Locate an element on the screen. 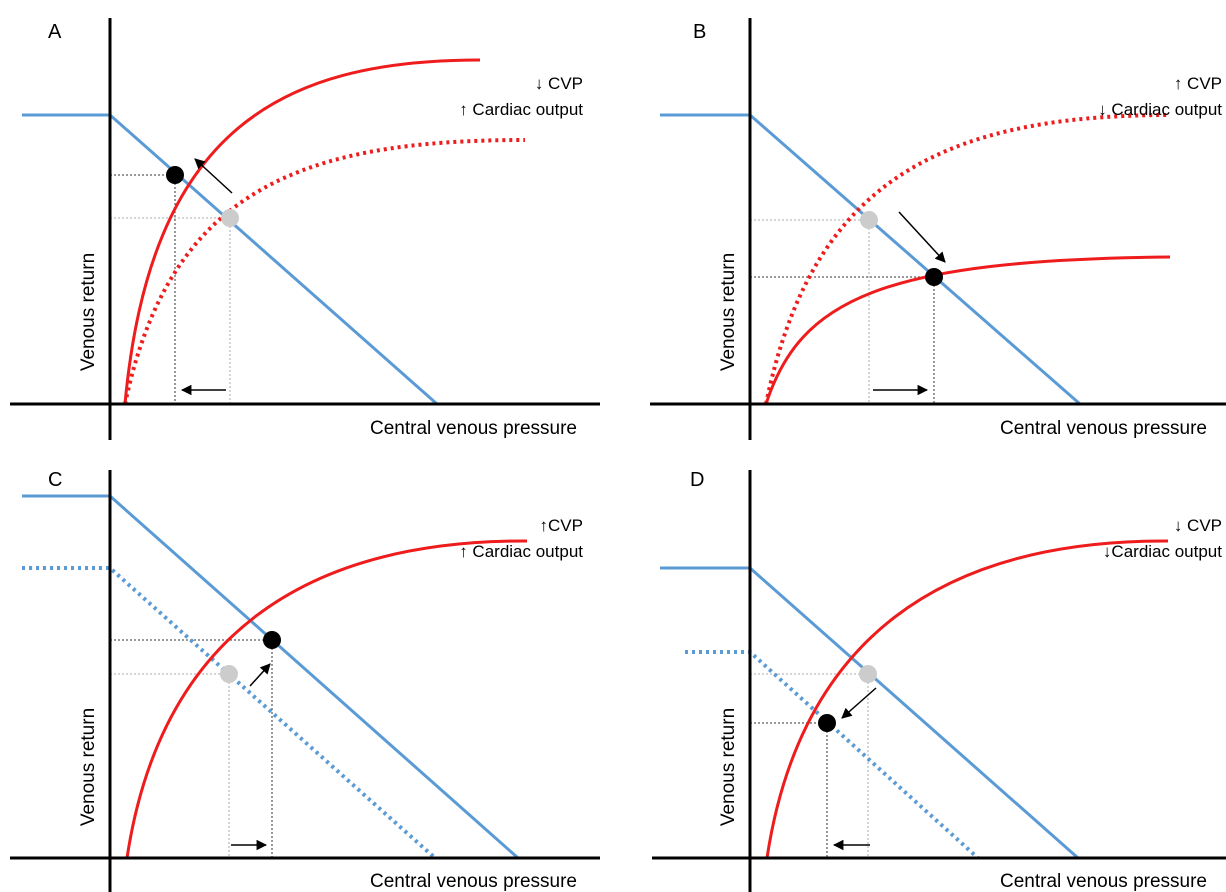 This screenshot has width=1226, height=892. venous-return-curve-original is located at coordinates (229, 713).